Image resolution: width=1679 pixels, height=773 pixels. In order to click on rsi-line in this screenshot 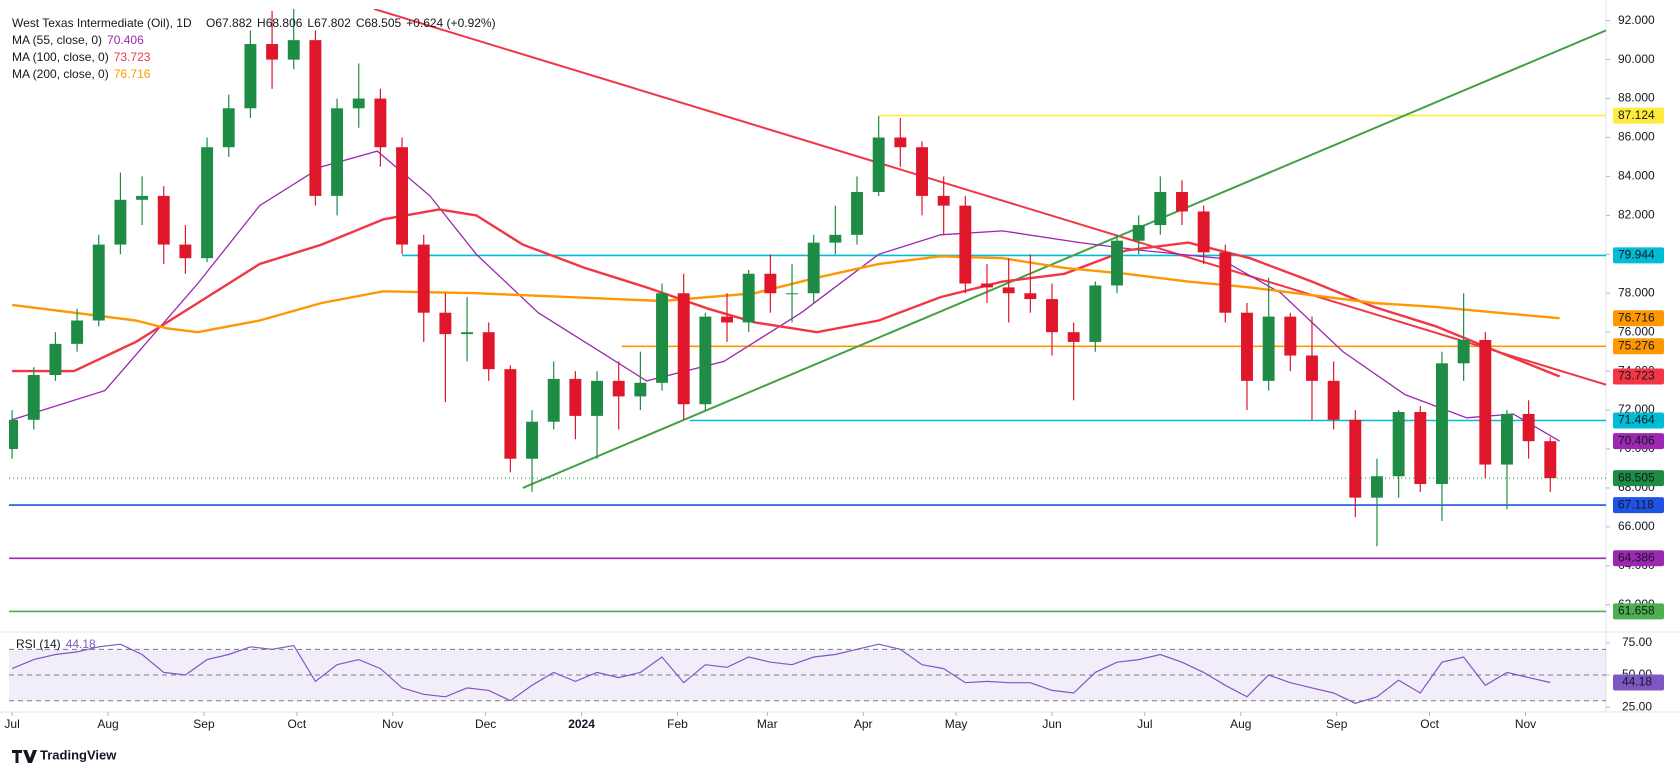, I will do `click(781, 673)`.